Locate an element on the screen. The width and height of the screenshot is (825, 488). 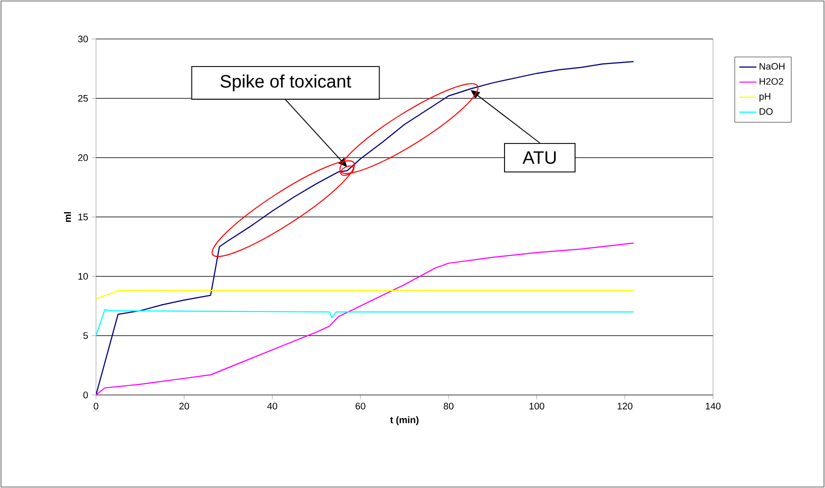
x-tick-label: 20 is located at coordinates (184, 406).